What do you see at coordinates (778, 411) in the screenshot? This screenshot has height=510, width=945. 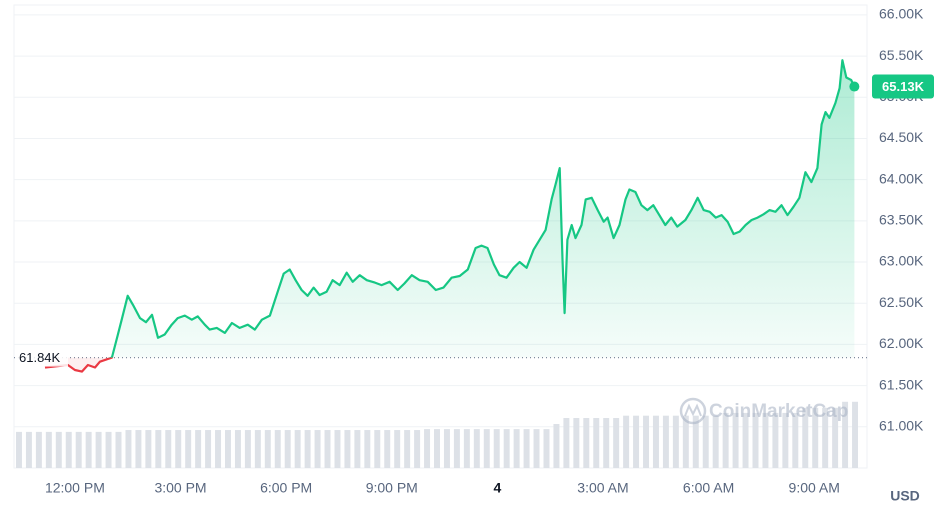 I see `watermark-text: CoinMarketCap` at bounding box center [778, 411].